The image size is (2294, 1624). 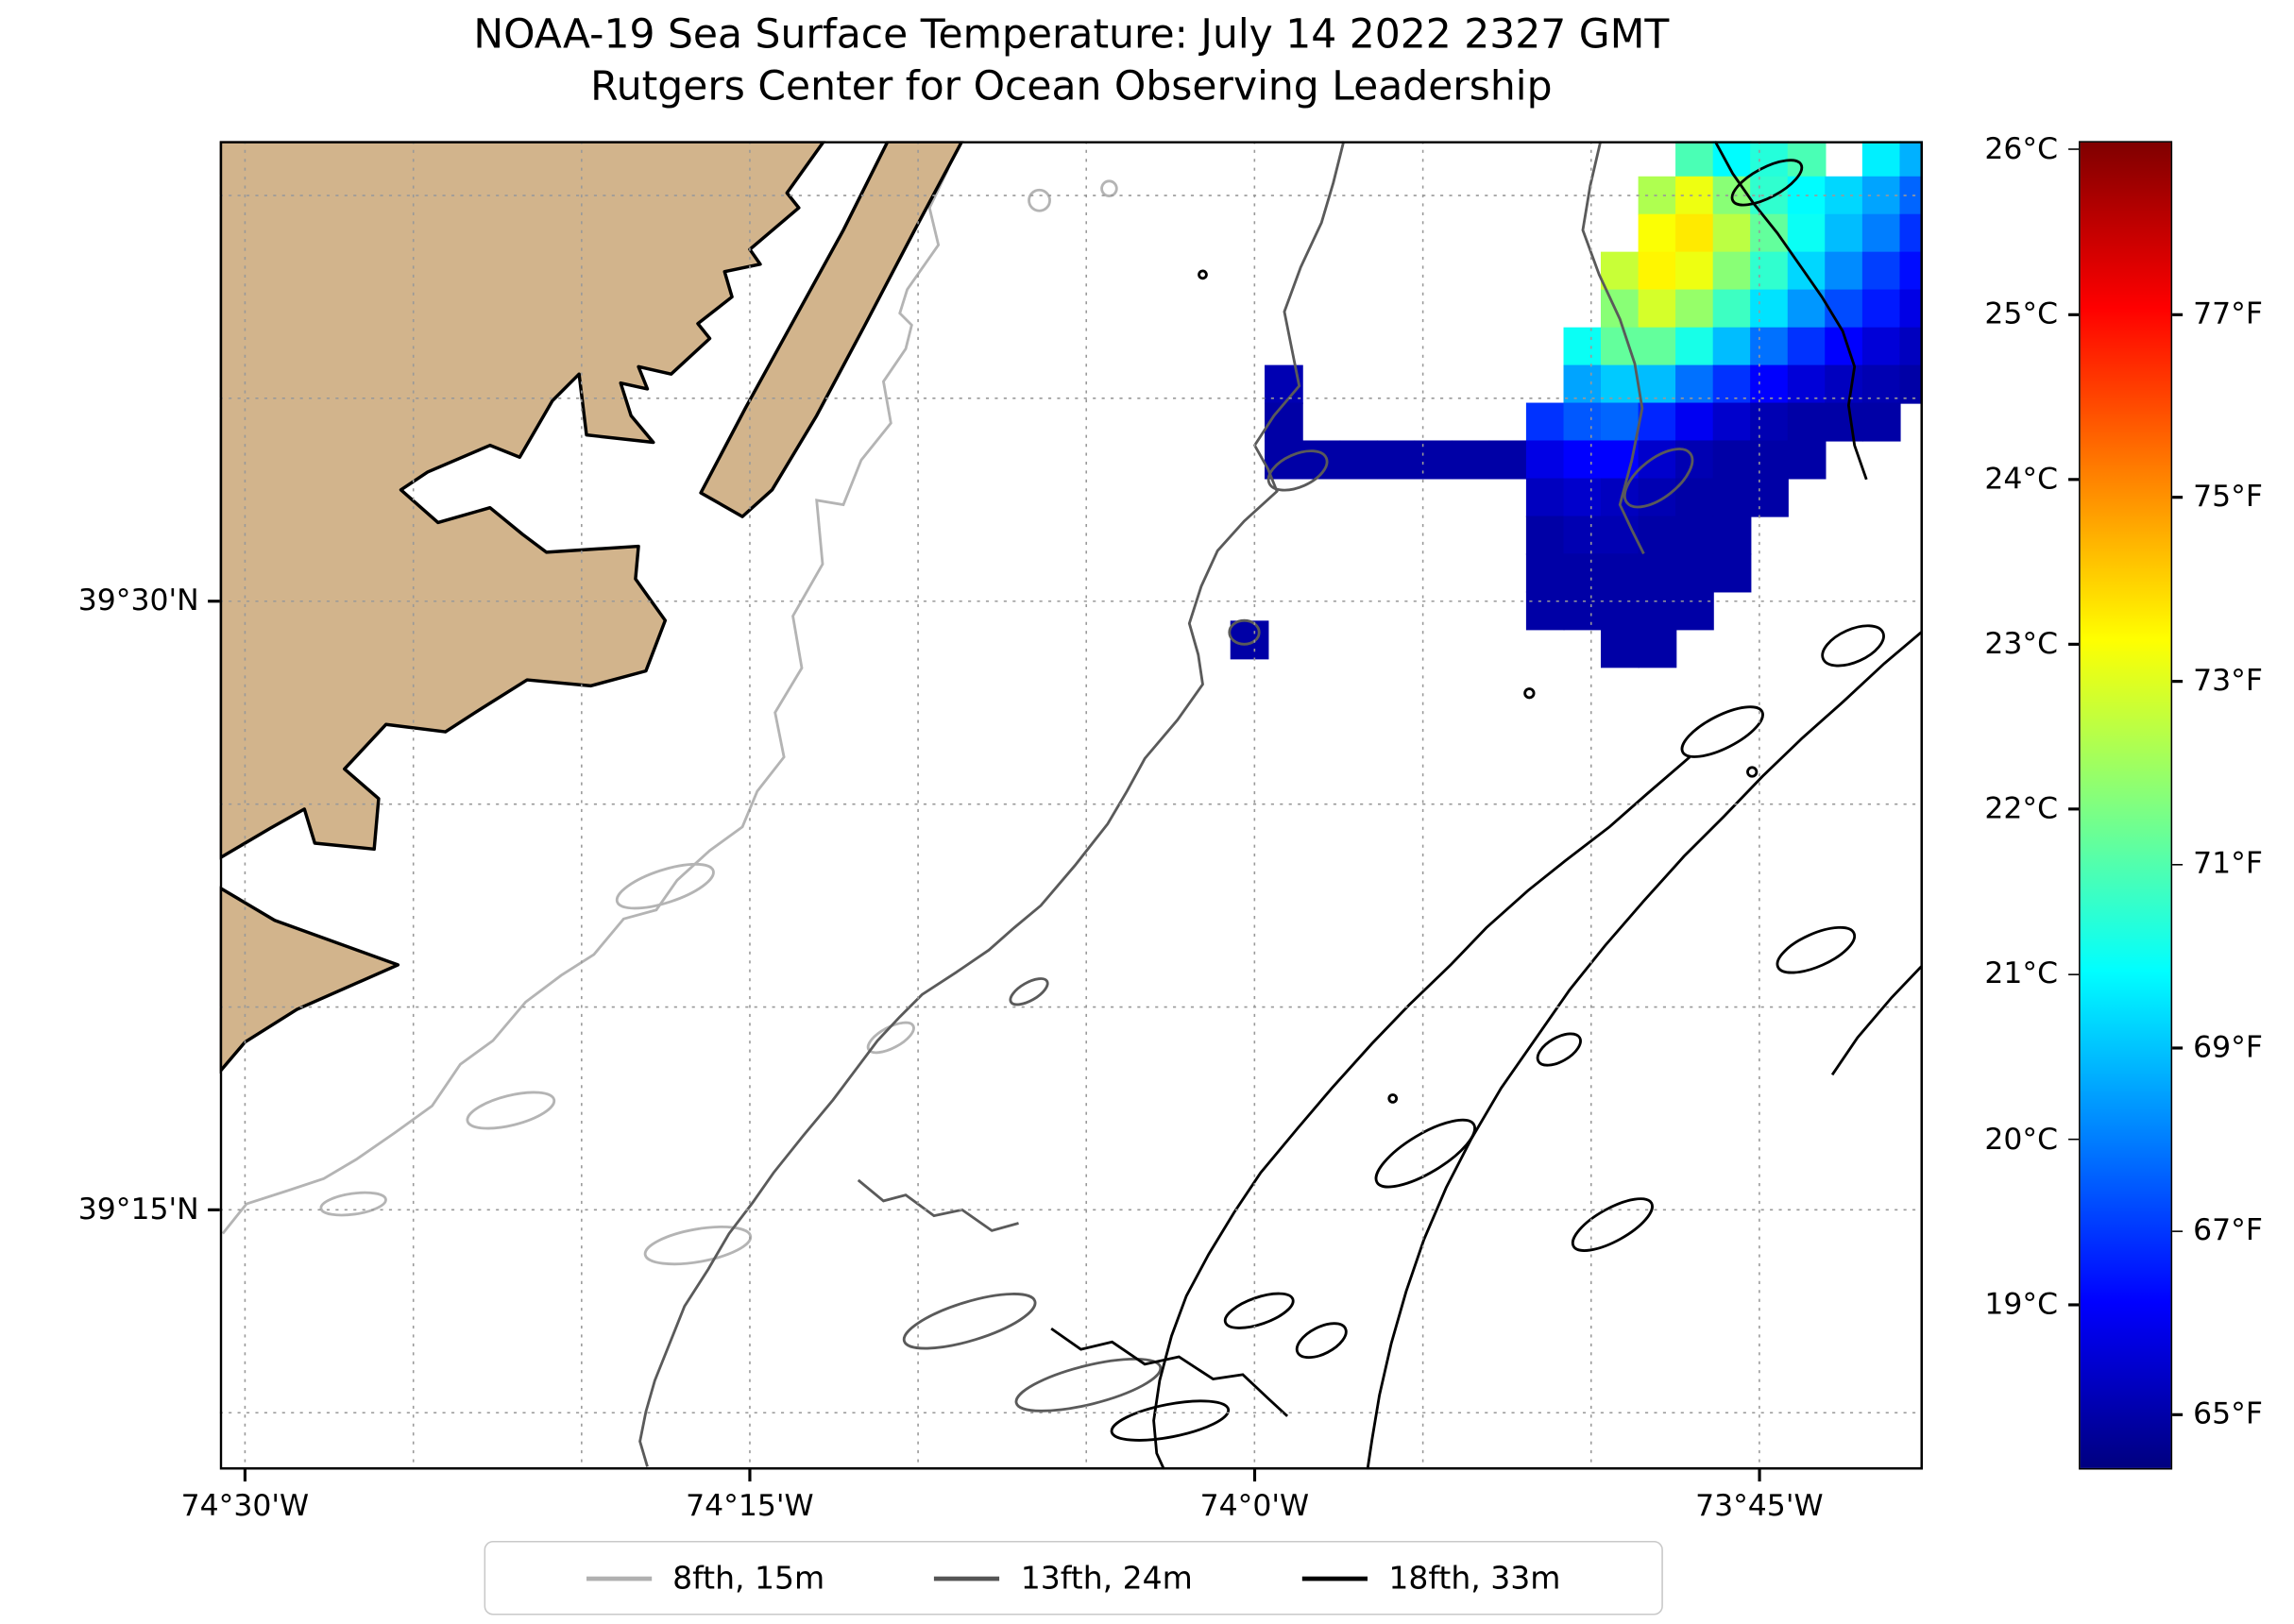 I want to click on colorbar-tick-label-c: 20°C, so click(x=2021, y=1138).